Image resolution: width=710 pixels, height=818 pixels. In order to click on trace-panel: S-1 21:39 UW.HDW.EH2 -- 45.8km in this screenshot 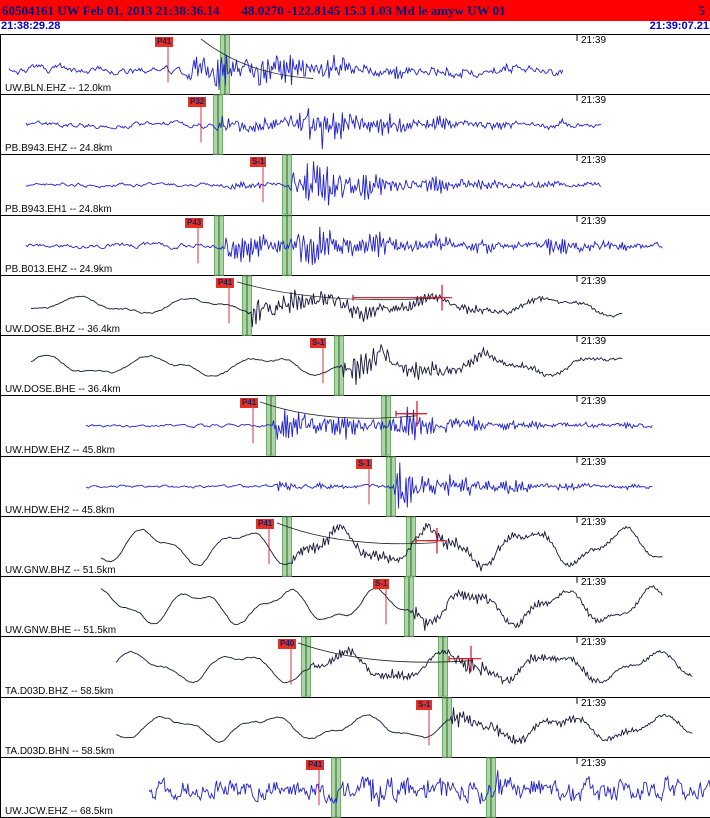, I will do `click(355, 486)`.